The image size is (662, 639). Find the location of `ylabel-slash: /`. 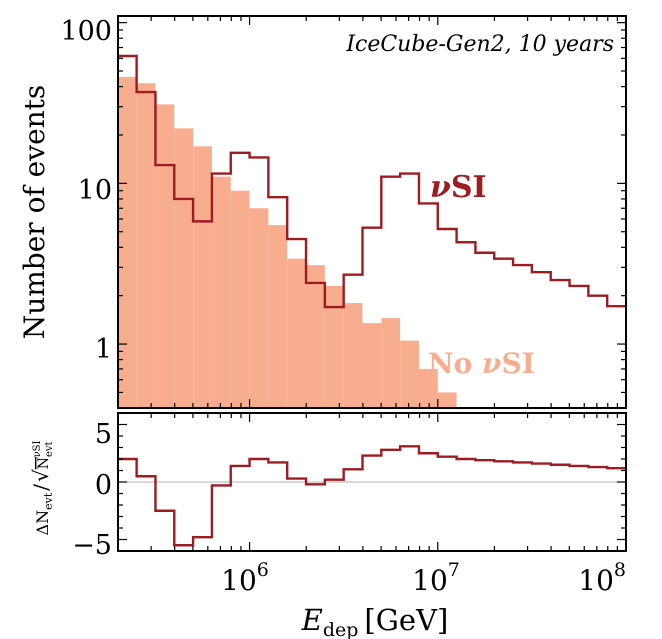

ylabel-slash: / is located at coordinates (41, 487).